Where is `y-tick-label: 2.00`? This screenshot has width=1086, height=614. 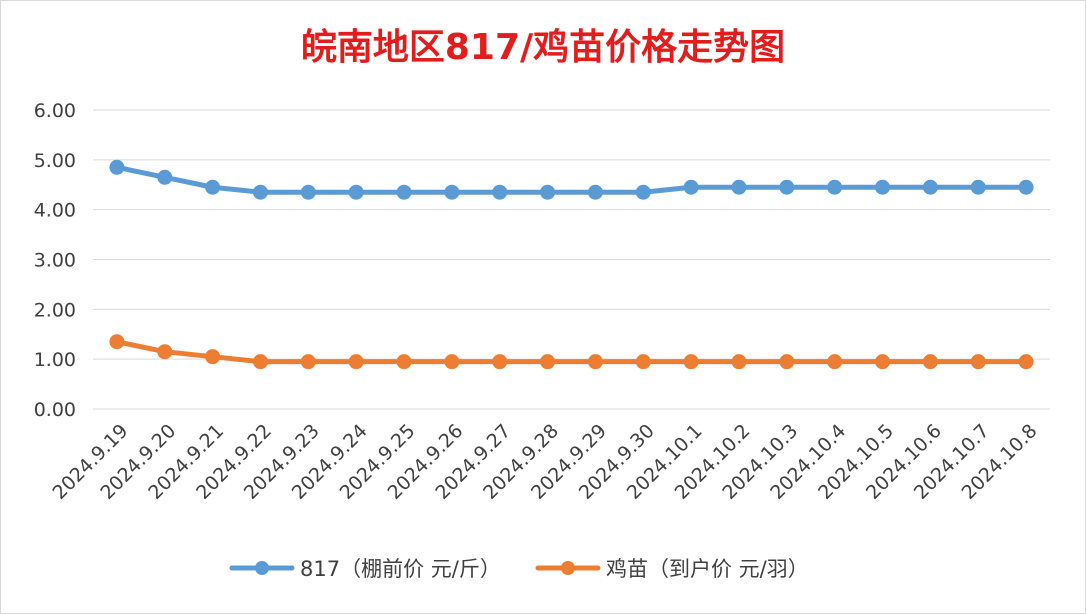 y-tick-label: 2.00 is located at coordinates (55, 310).